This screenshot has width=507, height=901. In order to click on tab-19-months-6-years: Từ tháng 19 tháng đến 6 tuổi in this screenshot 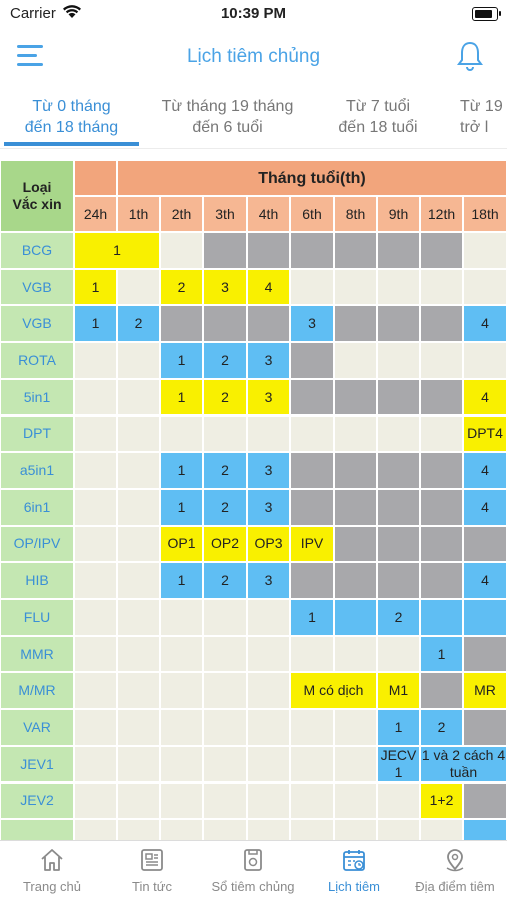, I will do `click(227, 117)`.